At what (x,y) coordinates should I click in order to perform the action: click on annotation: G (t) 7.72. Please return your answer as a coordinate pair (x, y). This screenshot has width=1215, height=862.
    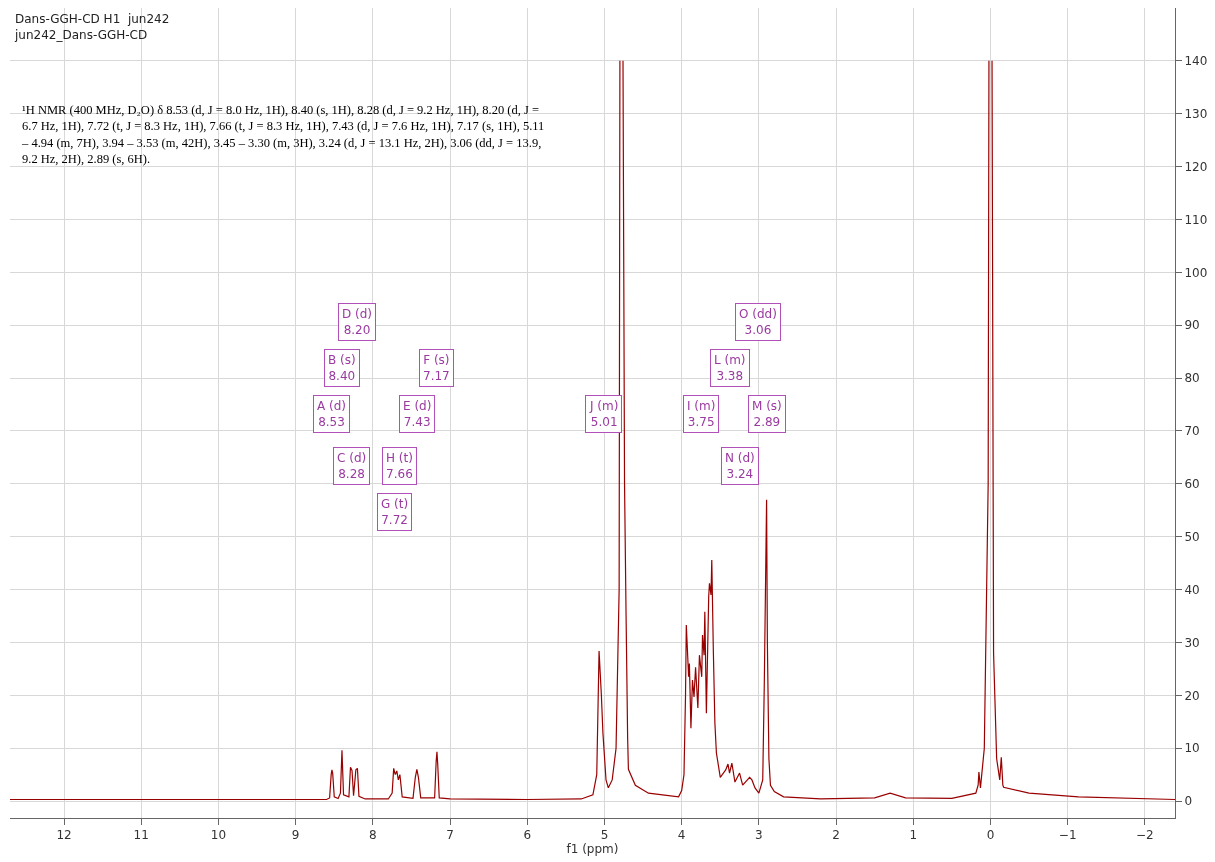
    Looking at the image, I should click on (395, 512).